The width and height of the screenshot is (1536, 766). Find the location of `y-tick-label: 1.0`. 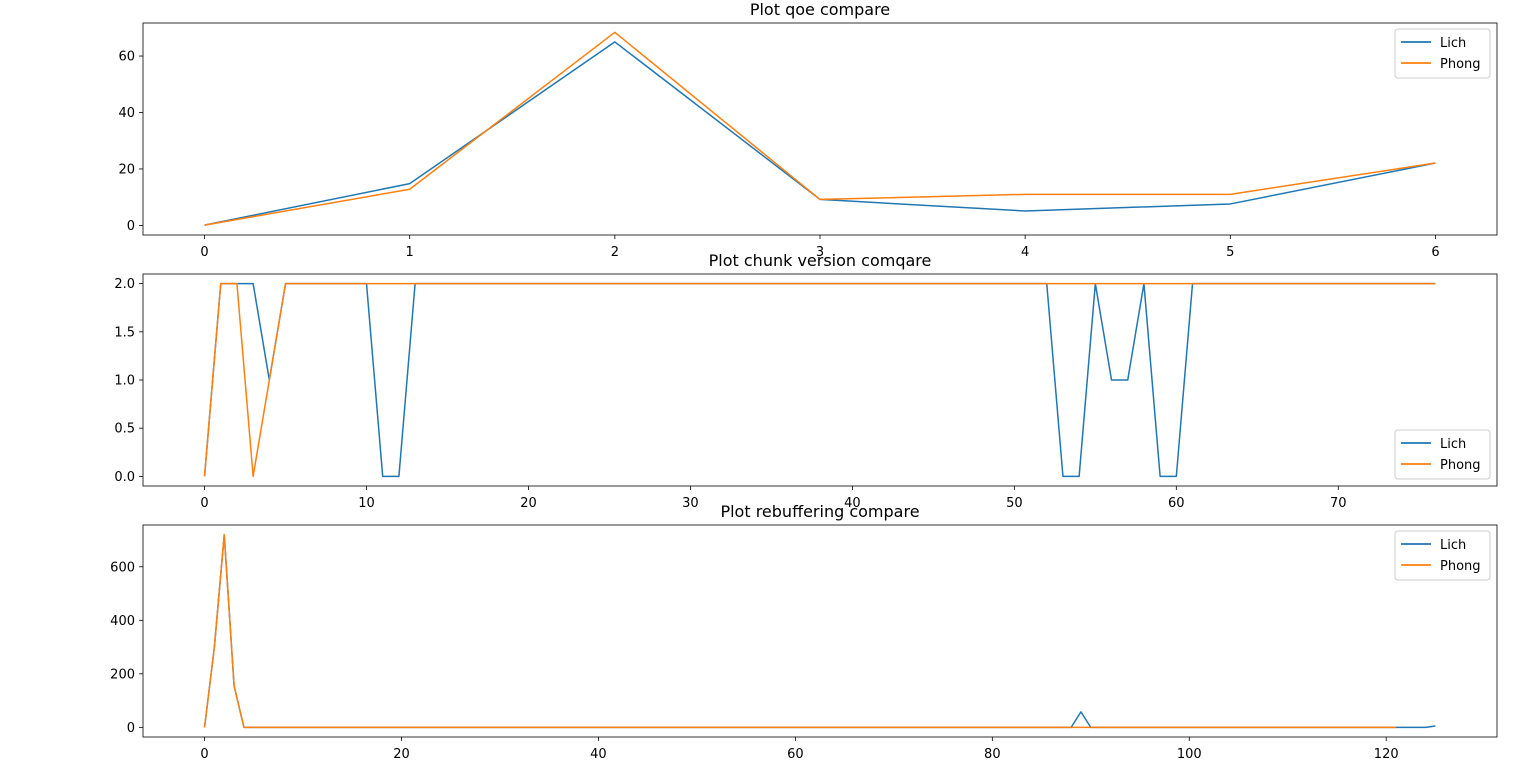

y-tick-label: 1.0 is located at coordinates (124, 381).